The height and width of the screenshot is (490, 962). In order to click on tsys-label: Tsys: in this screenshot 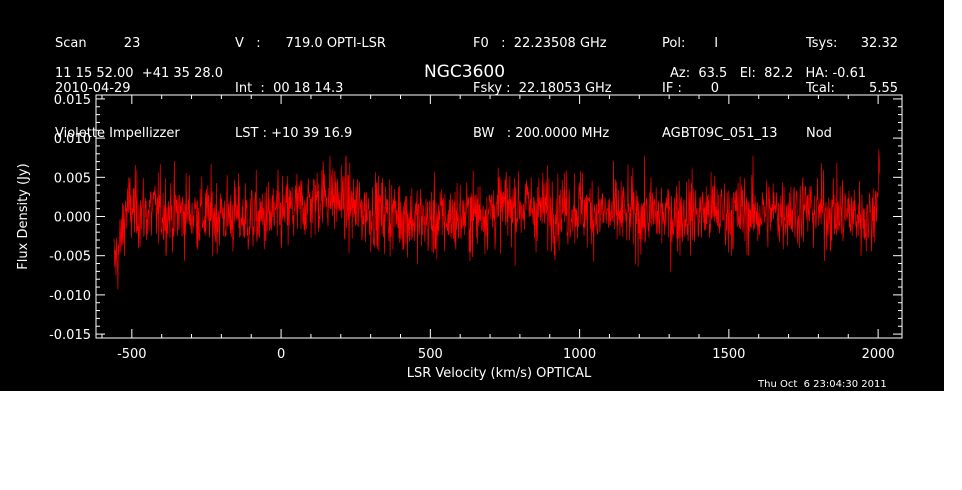, I will do `click(822, 43)`.